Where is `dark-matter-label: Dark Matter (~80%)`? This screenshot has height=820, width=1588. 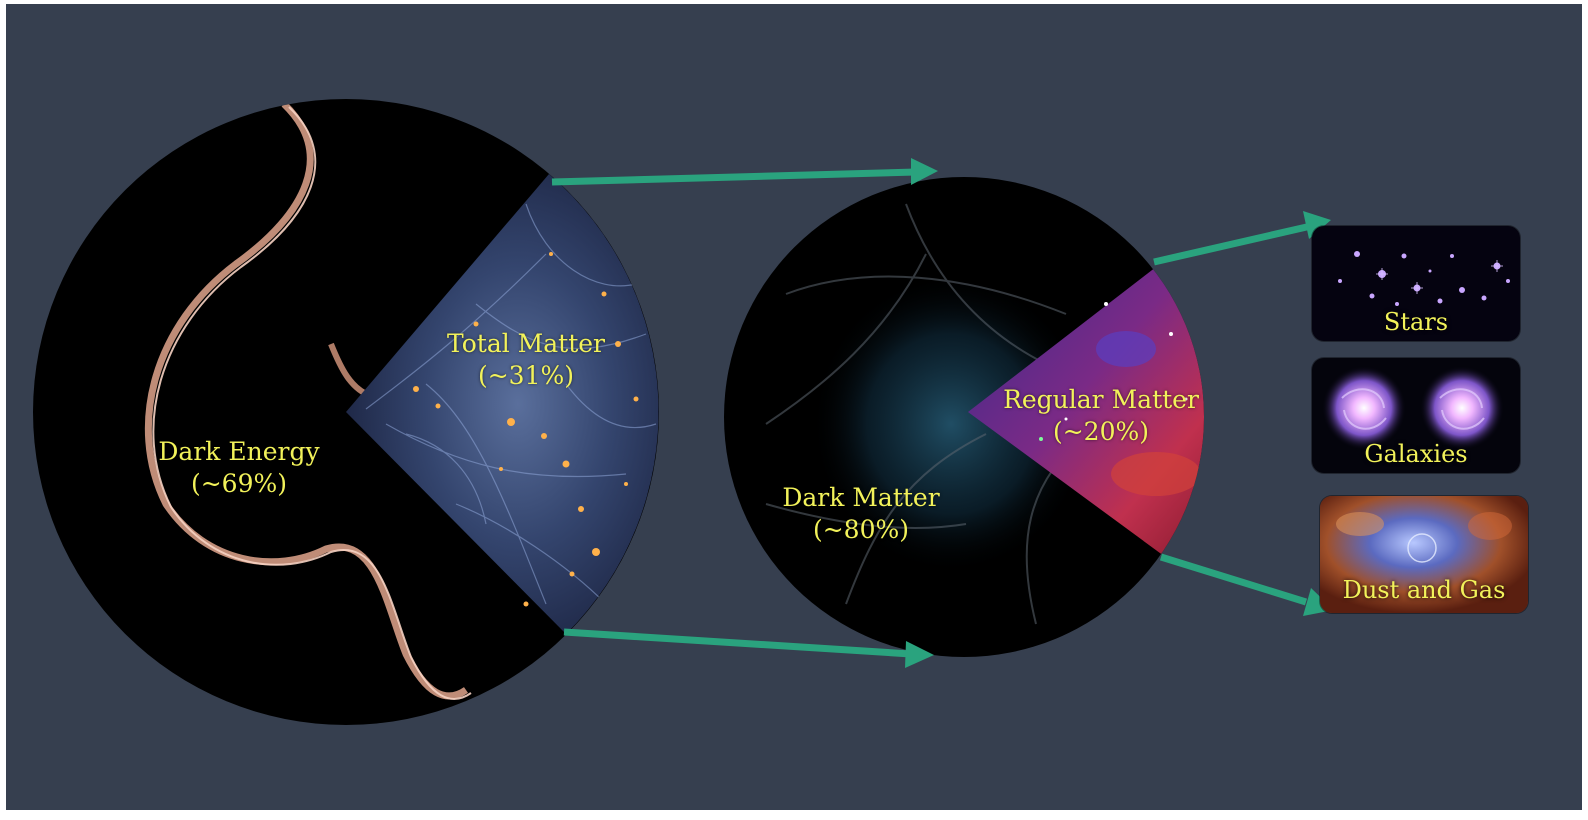 dark-matter-label: Dark Matter (~80%) is located at coordinates (861, 514).